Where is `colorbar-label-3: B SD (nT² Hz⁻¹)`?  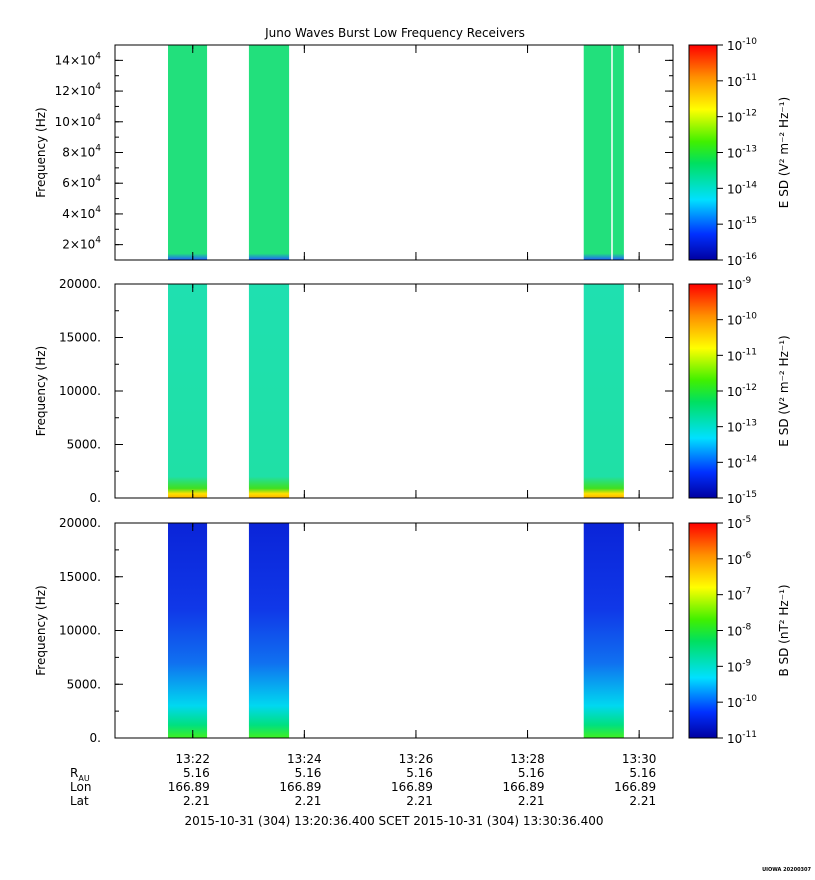 colorbar-label-3: B SD (nT² Hz⁻¹) is located at coordinates (784, 630).